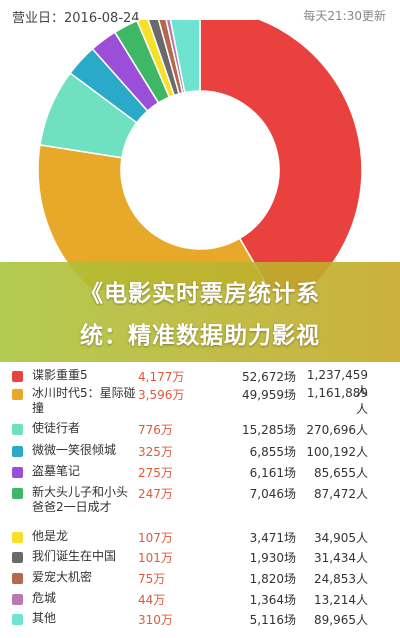 The image size is (400, 638). What do you see at coordinates (74, 556) in the screenshot?
I see `movie-name: 我们诞生在中国` at bounding box center [74, 556].